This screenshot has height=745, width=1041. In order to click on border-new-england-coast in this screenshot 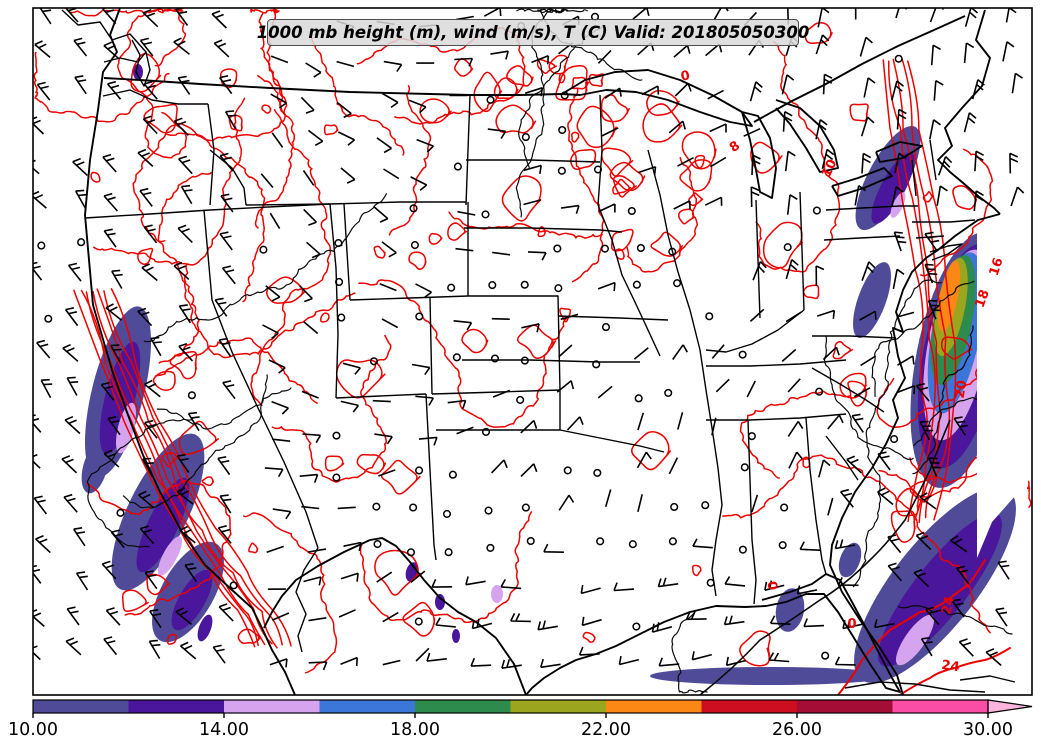, I will do `click(963, 236)`.